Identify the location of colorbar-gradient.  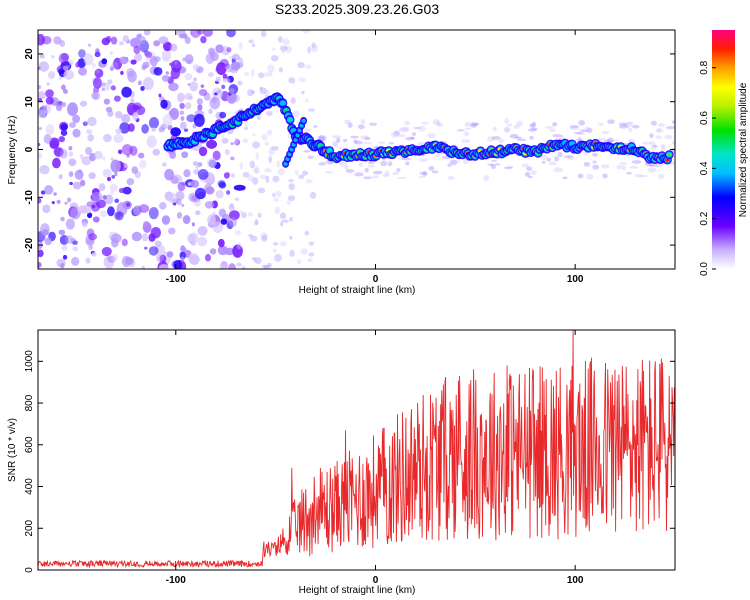
(723, 149).